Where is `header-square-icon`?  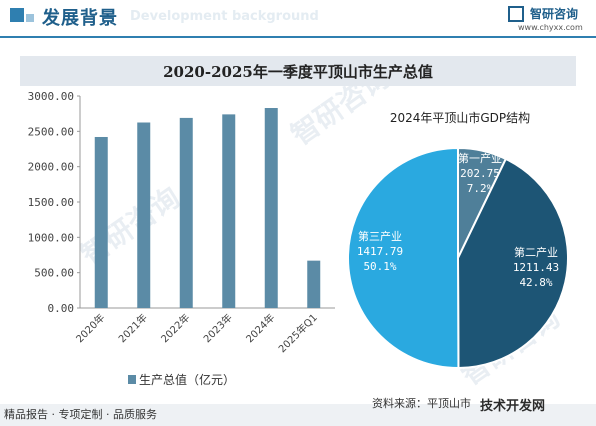
header-square-icon is located at coordinates (17, 15).